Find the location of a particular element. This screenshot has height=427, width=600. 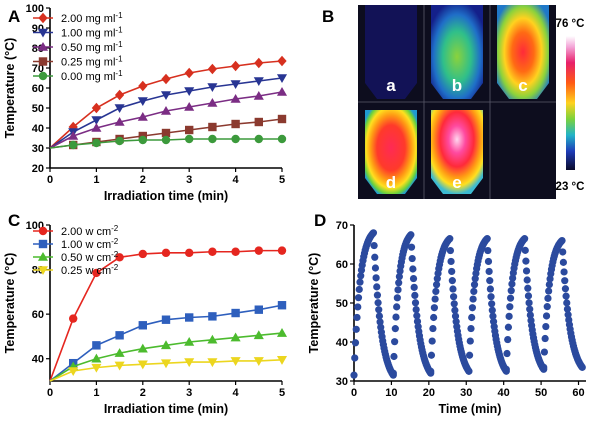

colorbar-max-label: 76 °C is located at coordinates (570, 24).